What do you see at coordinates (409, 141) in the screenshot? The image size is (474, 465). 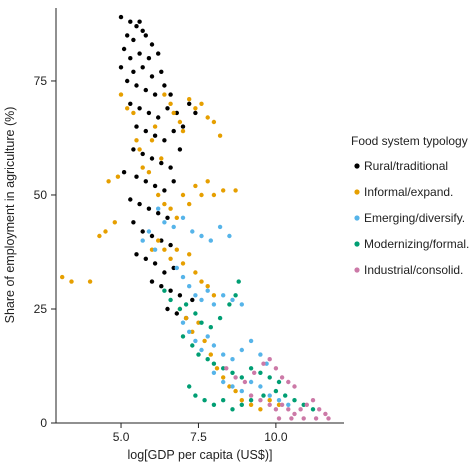 I see `legend-title: Food system typology` at bounding box center [409, 141].